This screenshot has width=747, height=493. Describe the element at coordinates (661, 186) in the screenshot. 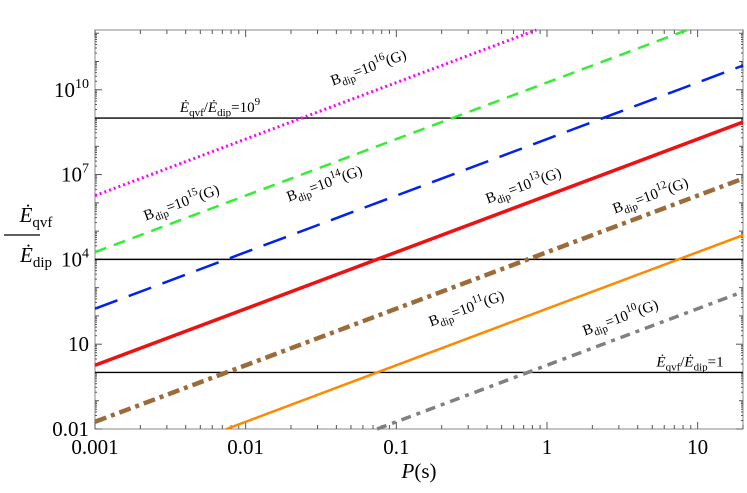

I see `label-exp: 12` at that location.